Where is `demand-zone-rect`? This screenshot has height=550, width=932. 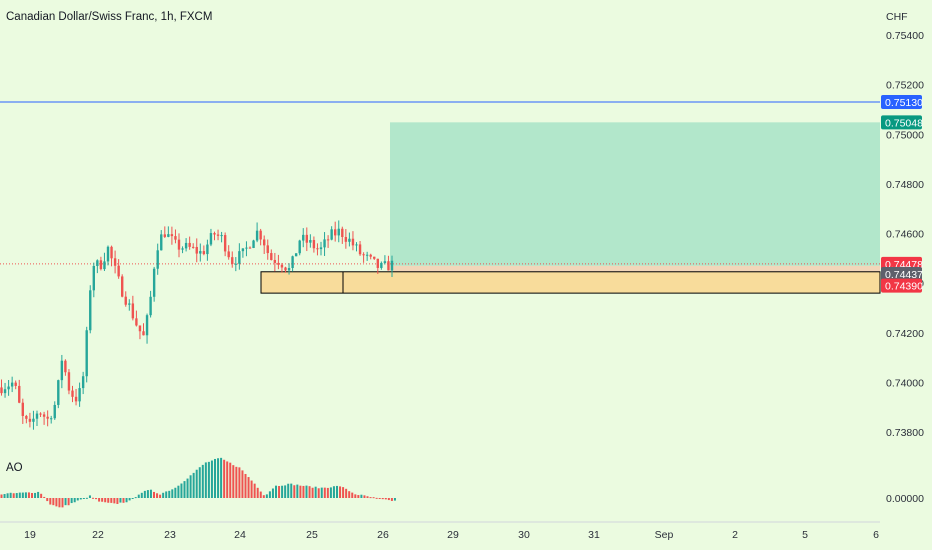
demand-zone-rect is located at coordinates (570, 282).